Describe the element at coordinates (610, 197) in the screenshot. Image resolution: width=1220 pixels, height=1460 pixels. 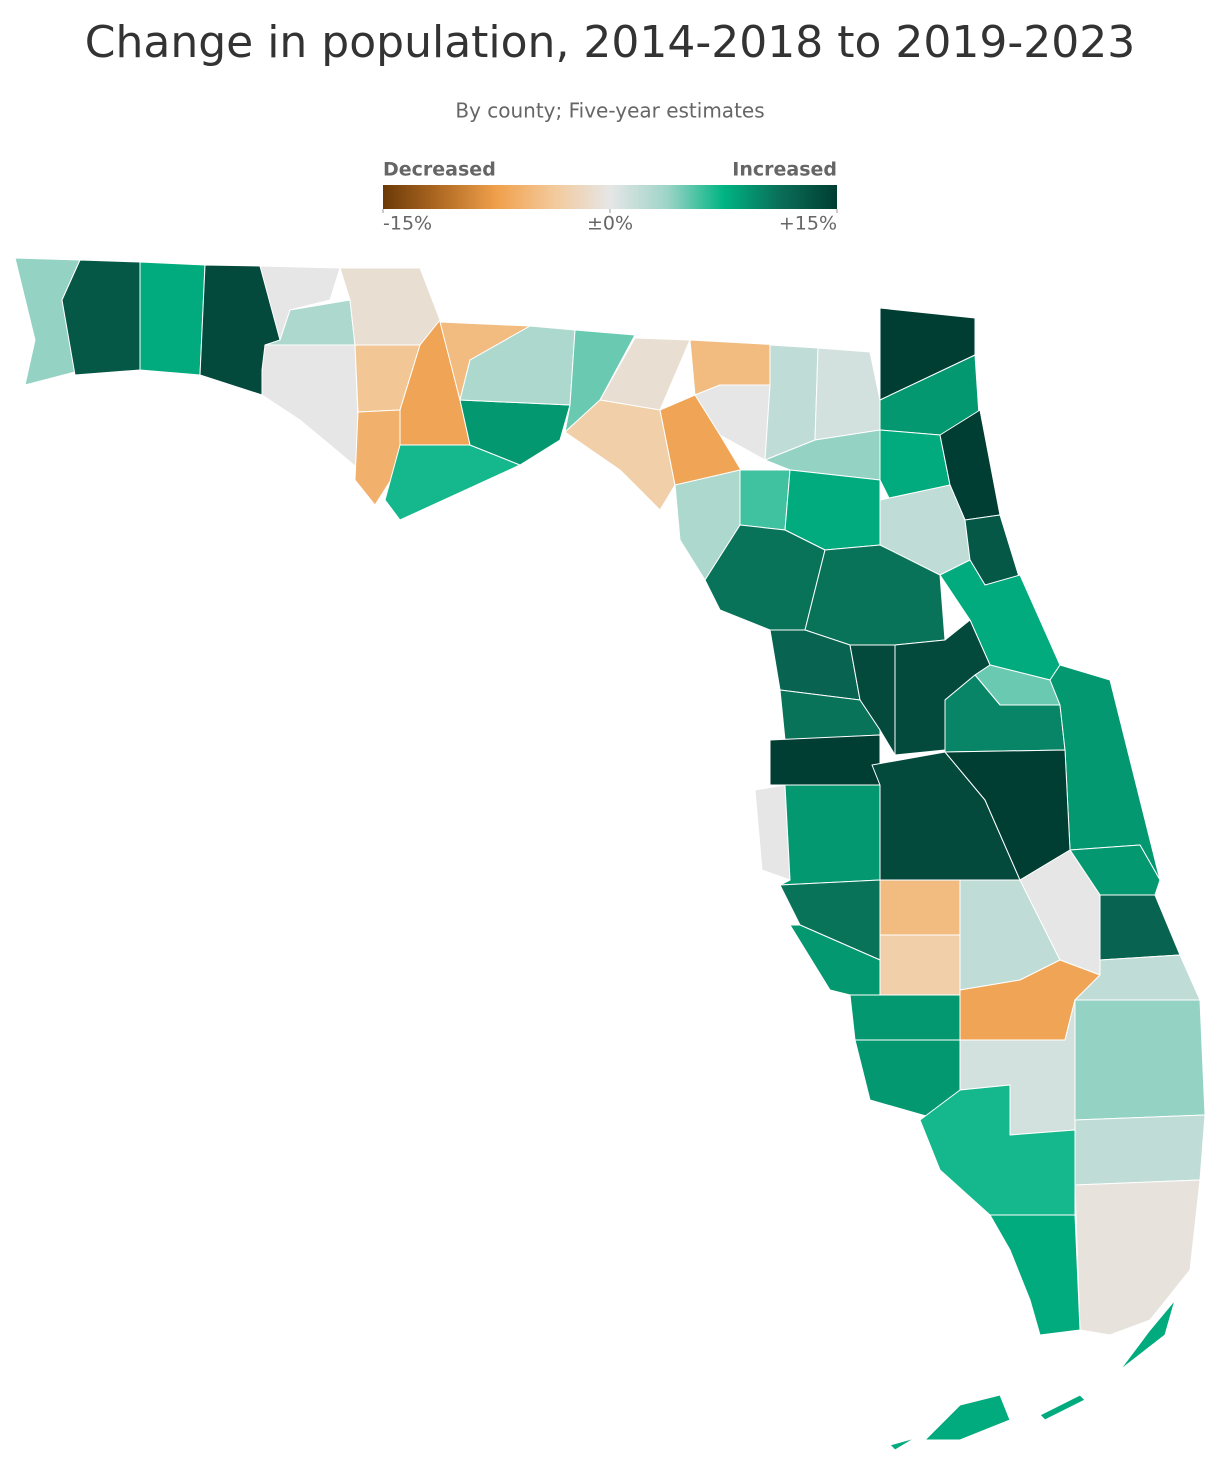
I see `legend-color-bar` at that location.